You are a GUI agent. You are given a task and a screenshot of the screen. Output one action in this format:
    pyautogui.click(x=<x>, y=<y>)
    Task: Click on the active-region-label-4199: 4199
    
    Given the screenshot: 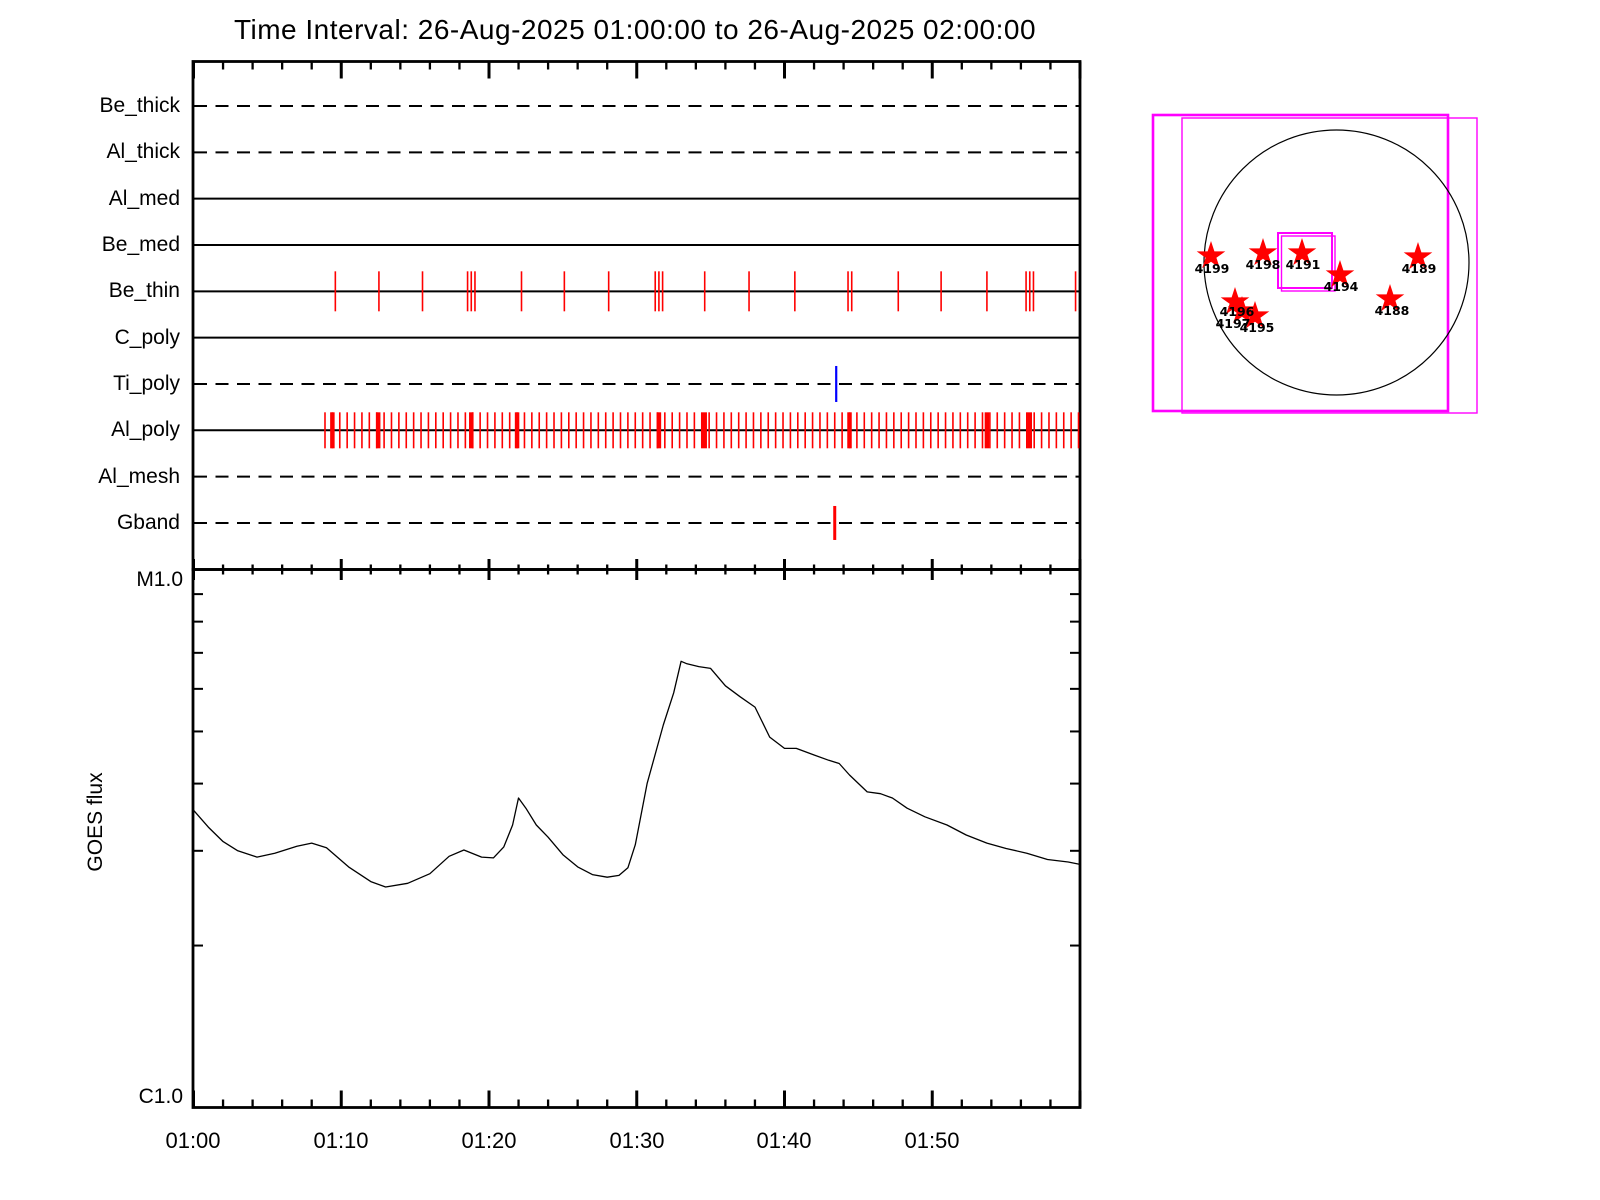 What is the action you would take?
    pyautogui.click(x=1212, y=268)
    